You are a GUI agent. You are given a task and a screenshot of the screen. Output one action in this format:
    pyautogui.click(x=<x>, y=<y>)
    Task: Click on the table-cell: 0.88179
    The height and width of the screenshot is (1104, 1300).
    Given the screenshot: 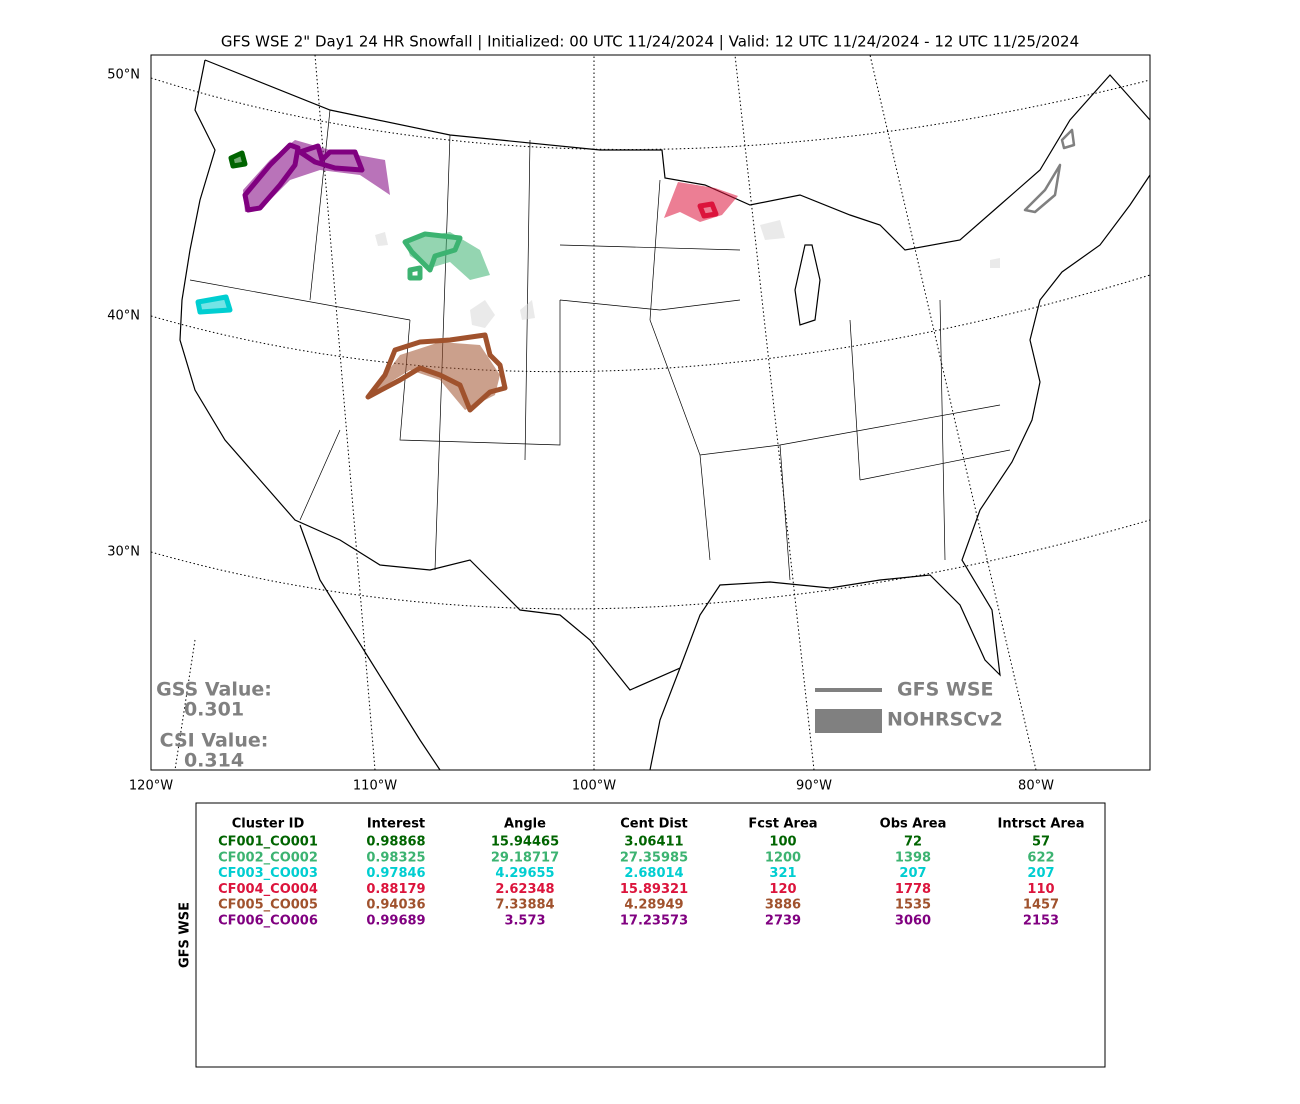 What is the action you would take?
    pyautogui.click(x=395, y=889)
    